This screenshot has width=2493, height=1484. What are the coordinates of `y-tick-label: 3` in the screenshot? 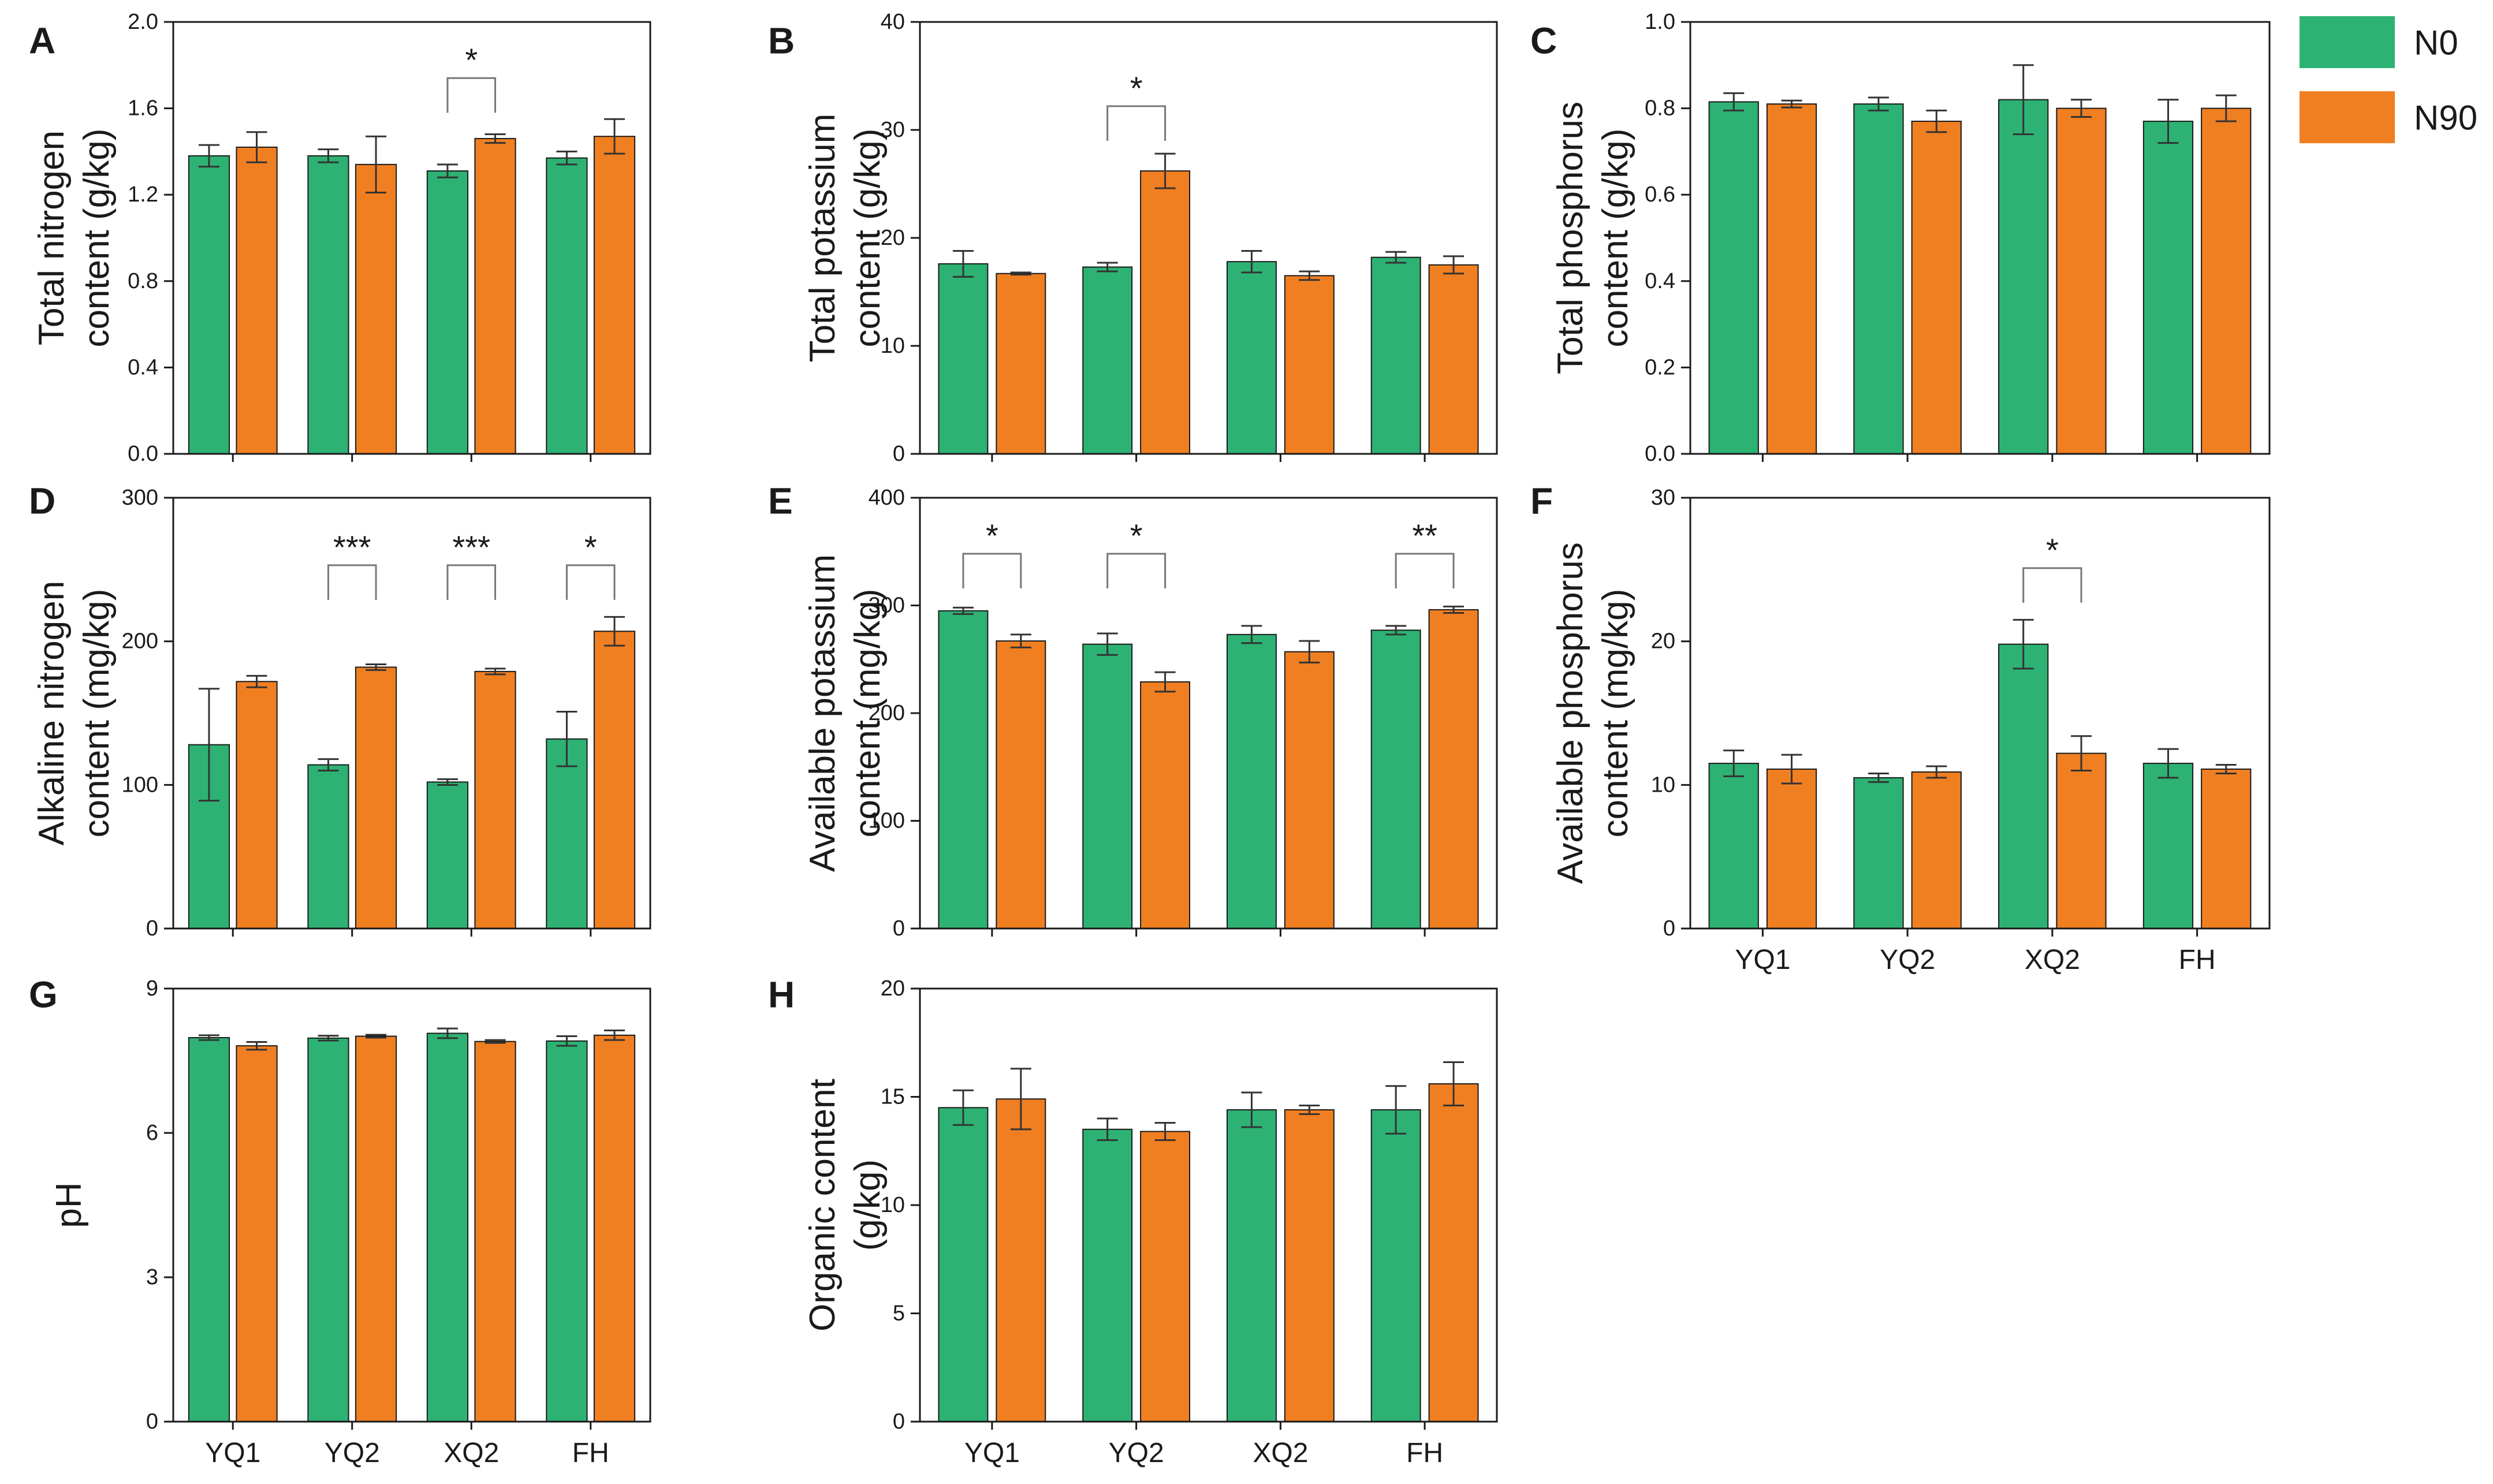 It's located at (152, 1277).